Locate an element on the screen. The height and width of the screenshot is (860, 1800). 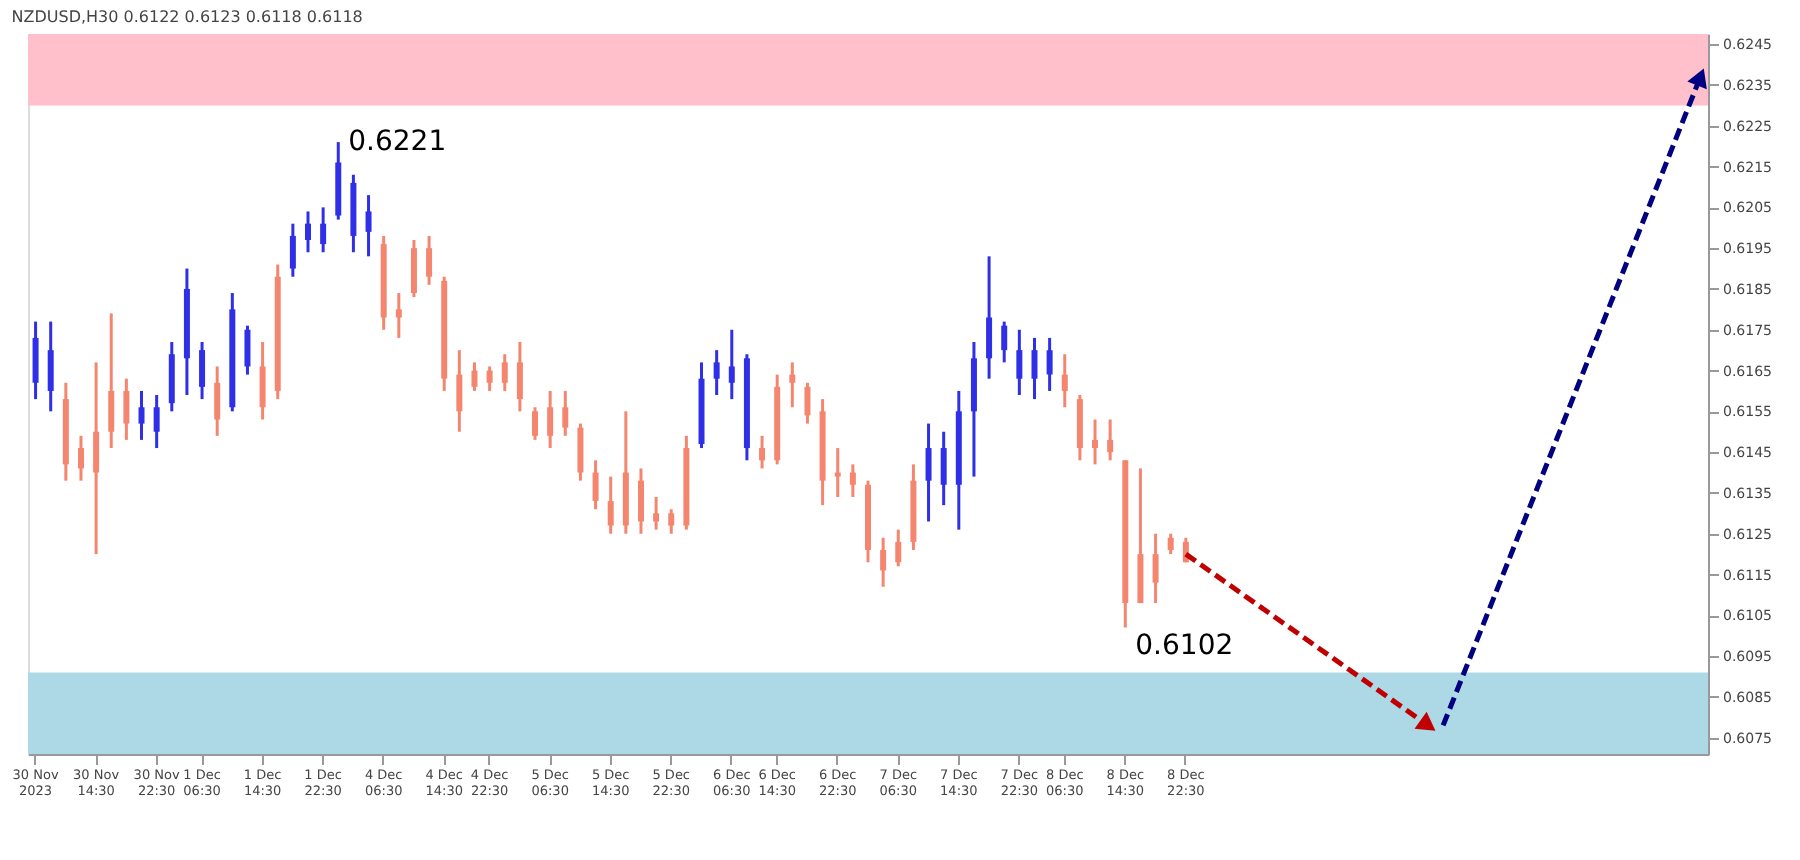
chart-title: NZDUSD,H30 0.6122 0.6123 0.6118 0.6118 is located at coordinates (187, 17).